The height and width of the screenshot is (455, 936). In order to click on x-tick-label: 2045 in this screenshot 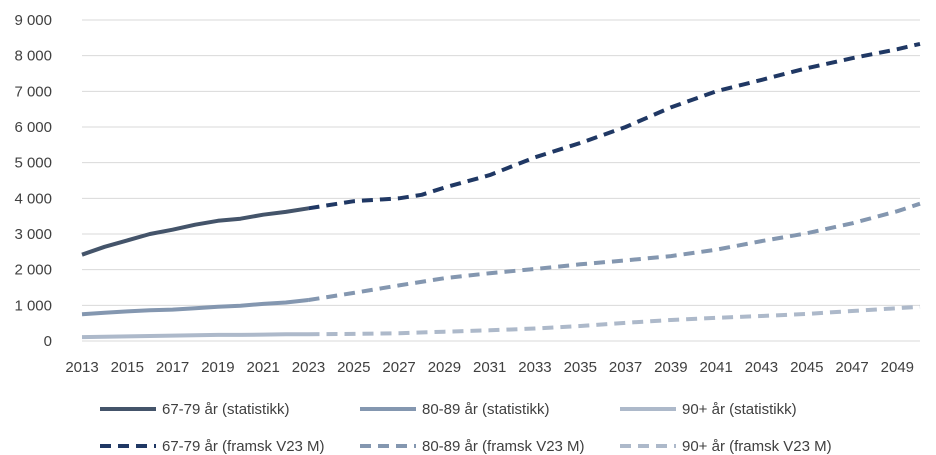, I will do `click(806, 367)`.